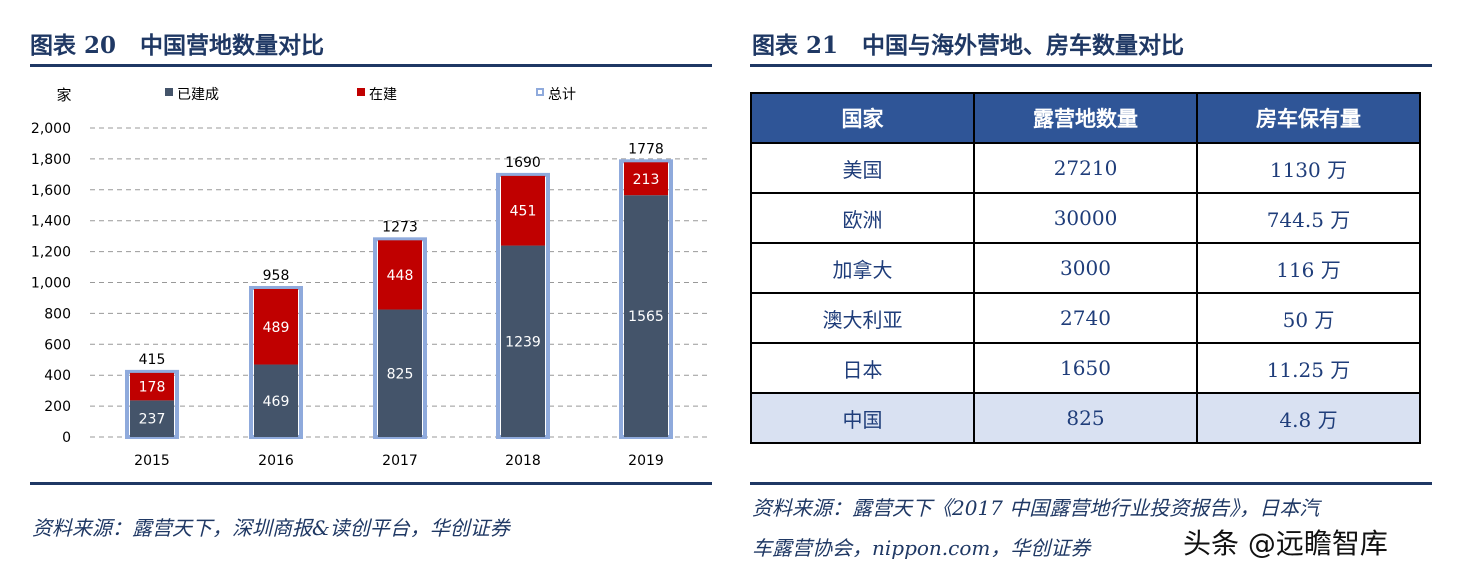  Describe the element at coordinates (371, 483) in the screenshot. I see `left-bottom-rule` at that location.